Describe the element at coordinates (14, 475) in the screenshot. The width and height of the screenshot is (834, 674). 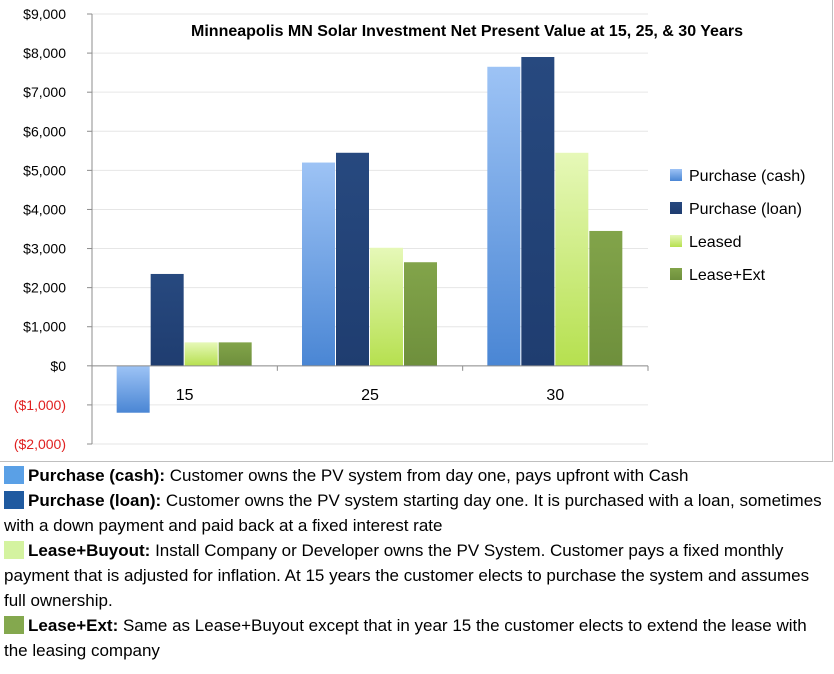
I see `swatch-purchase-cash` at that location.